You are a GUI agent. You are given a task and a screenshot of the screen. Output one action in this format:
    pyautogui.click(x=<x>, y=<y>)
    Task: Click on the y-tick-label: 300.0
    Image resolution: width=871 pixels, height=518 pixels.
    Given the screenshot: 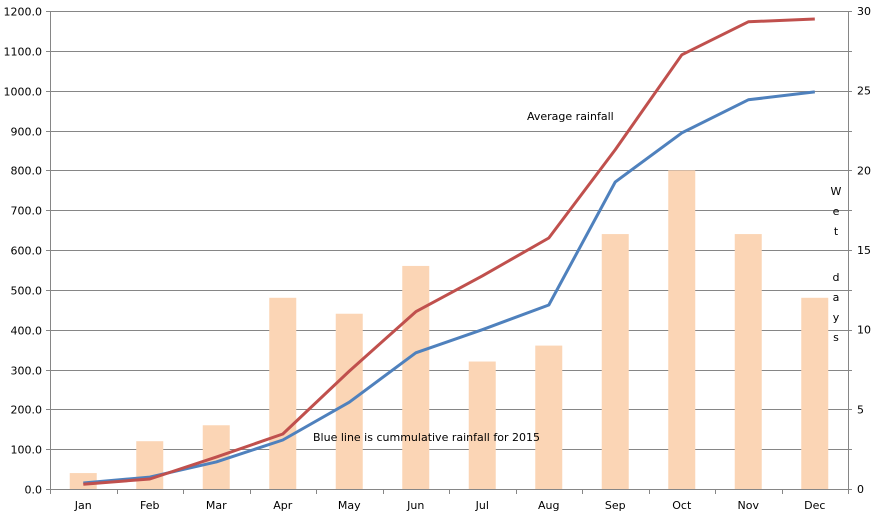 What is the action you would take?
    pyautogui.click(x=27, y=371)
    